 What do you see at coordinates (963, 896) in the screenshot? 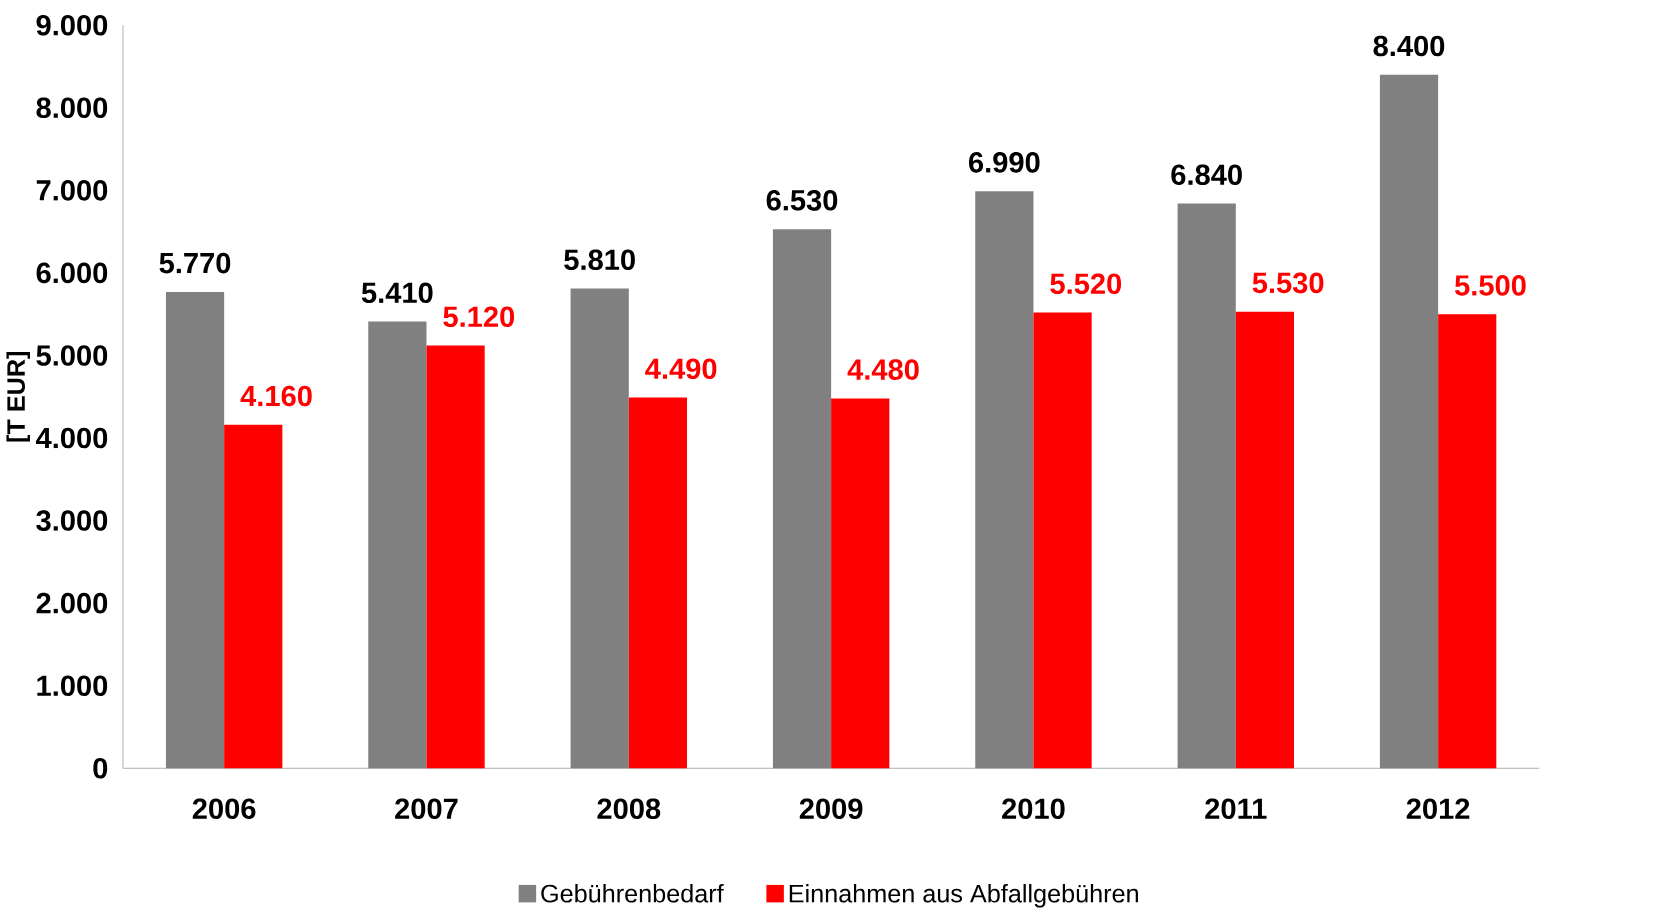
I see `legend-label: Einnahmen aus Abfallgebühren` at bounding box center [963, 896].